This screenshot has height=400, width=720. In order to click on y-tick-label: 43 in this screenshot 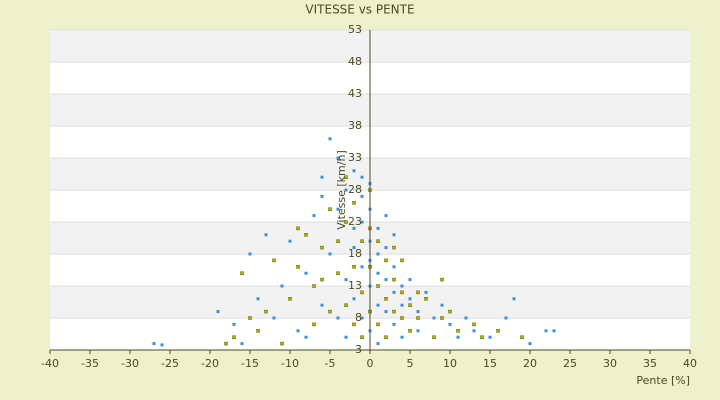, I will do `click(355, 93)`.